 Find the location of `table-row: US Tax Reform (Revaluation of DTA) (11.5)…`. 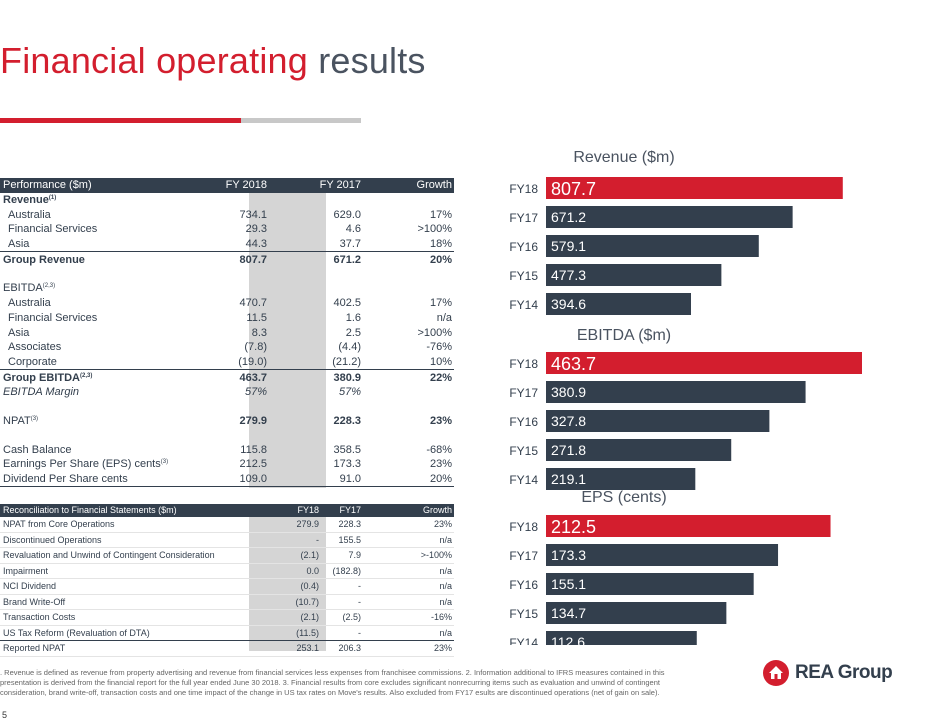

table-row: US Tax Reform (Revaluation of DTA) (11.5)… is located at coordinates (227, 633).